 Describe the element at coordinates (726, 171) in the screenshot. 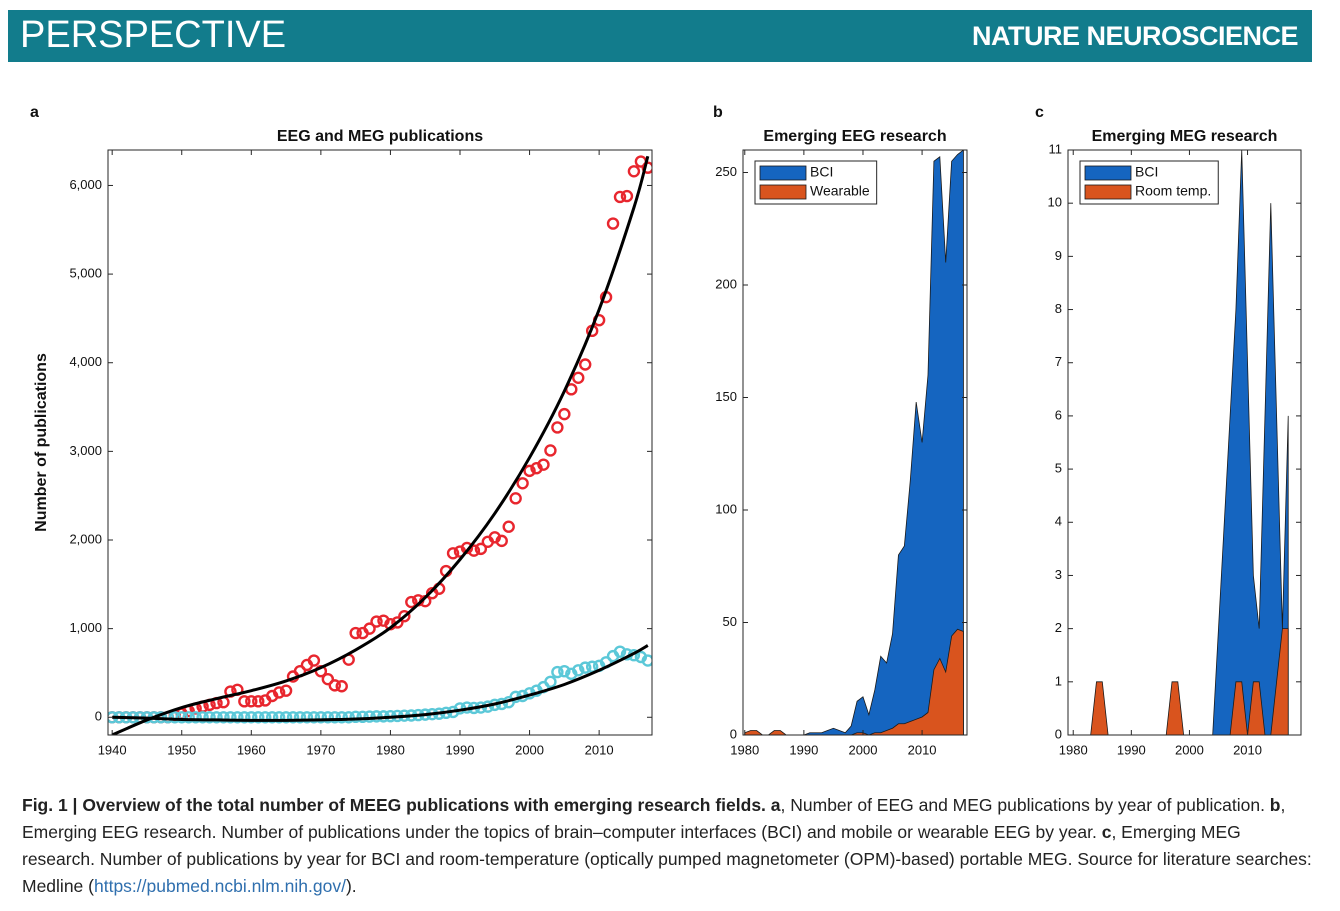

I see `y-tick-label: 250` at that location.